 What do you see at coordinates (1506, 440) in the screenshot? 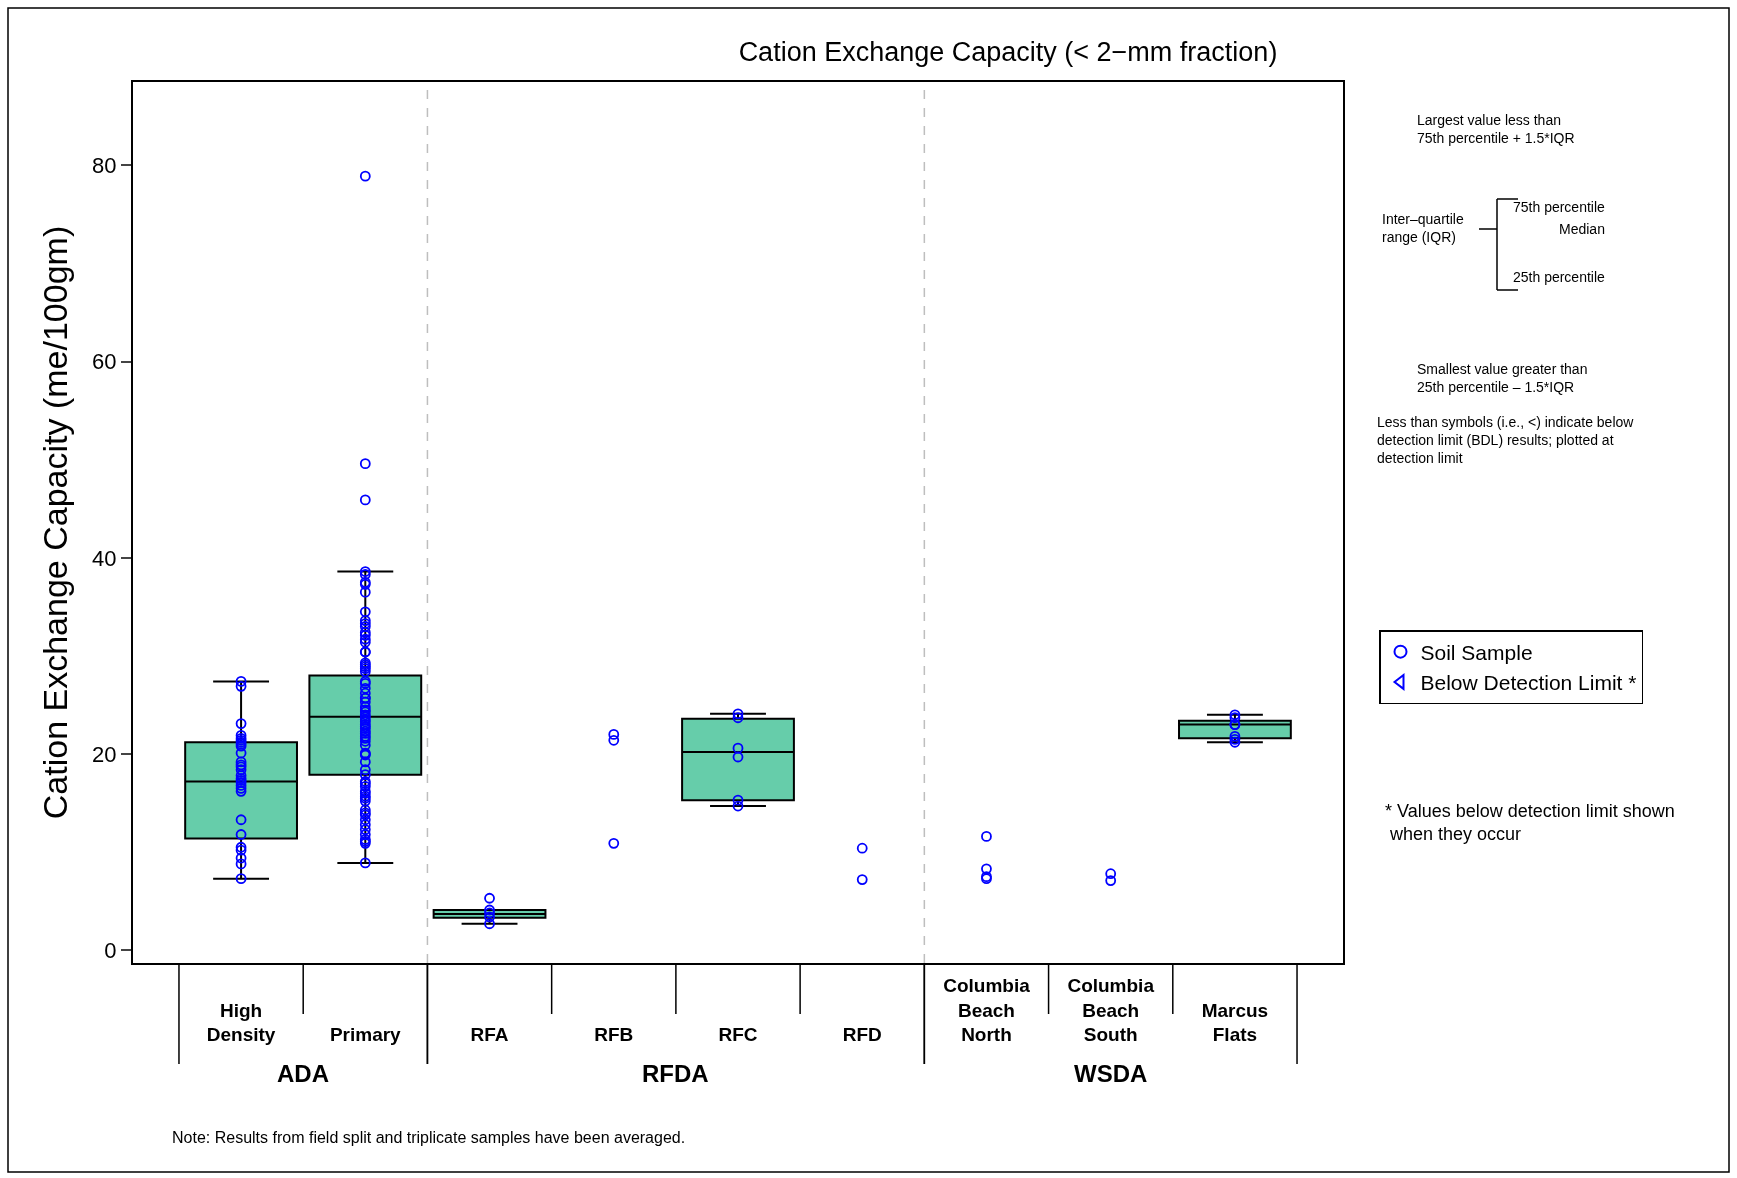
I see `text: Less than symbols (i.e., <) indicate below detection limit (BDL) results; plotted at detection limit` at bounding box center [1506, 440].